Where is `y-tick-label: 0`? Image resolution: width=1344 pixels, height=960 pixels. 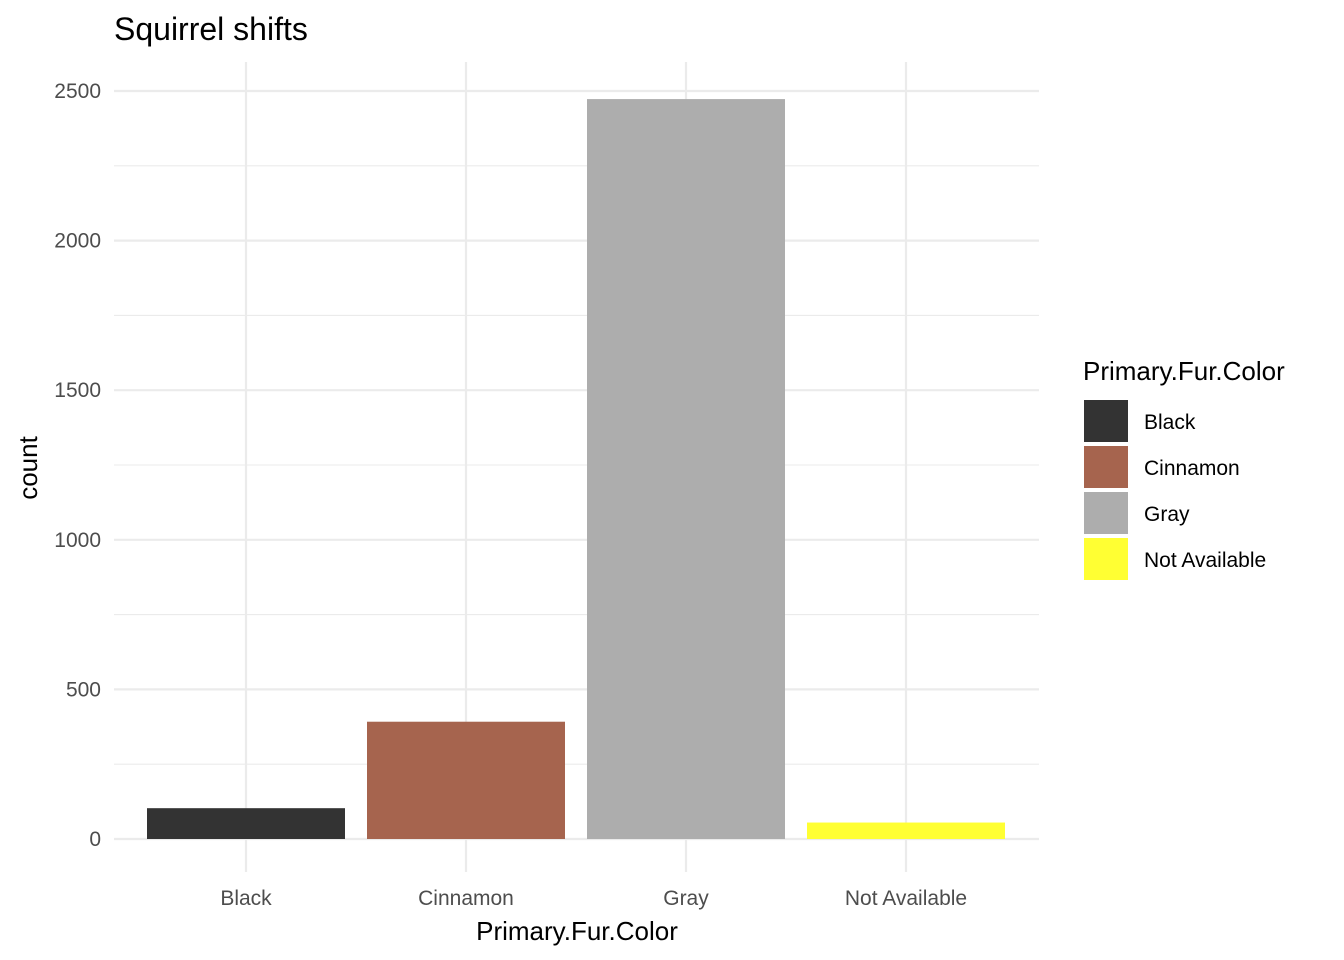
y-tick-label: 0 is located at coordinates (95, 839).